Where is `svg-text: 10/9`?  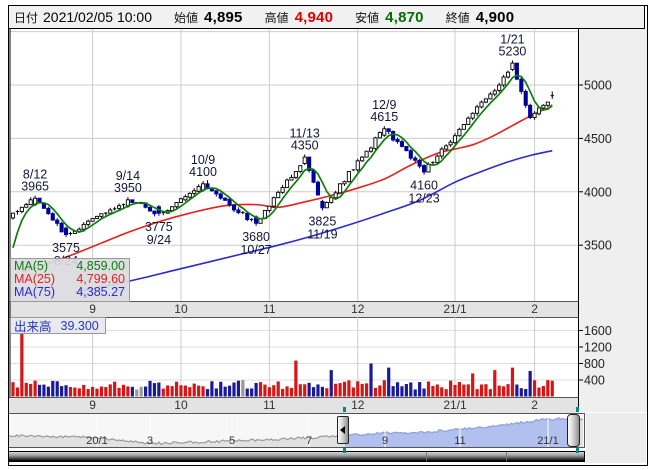
svg-text: 10/9 is located at coordinates (203, 160).